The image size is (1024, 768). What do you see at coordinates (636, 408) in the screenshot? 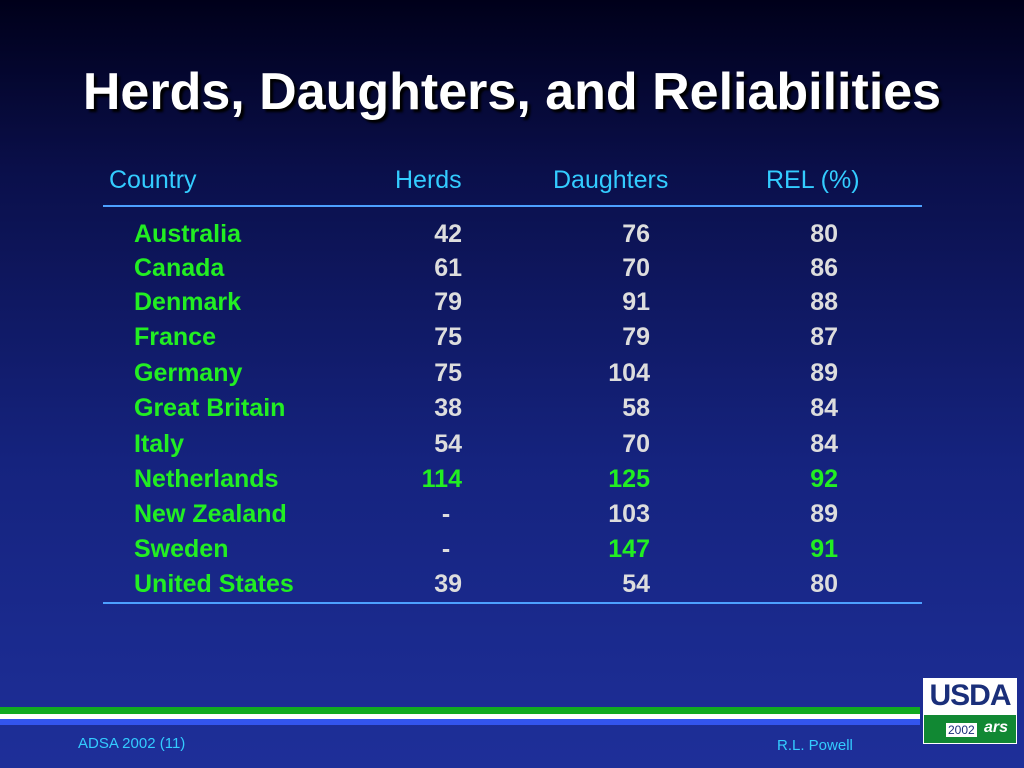
I see `daughters-cell: 58` at bounding box center [636, 408].